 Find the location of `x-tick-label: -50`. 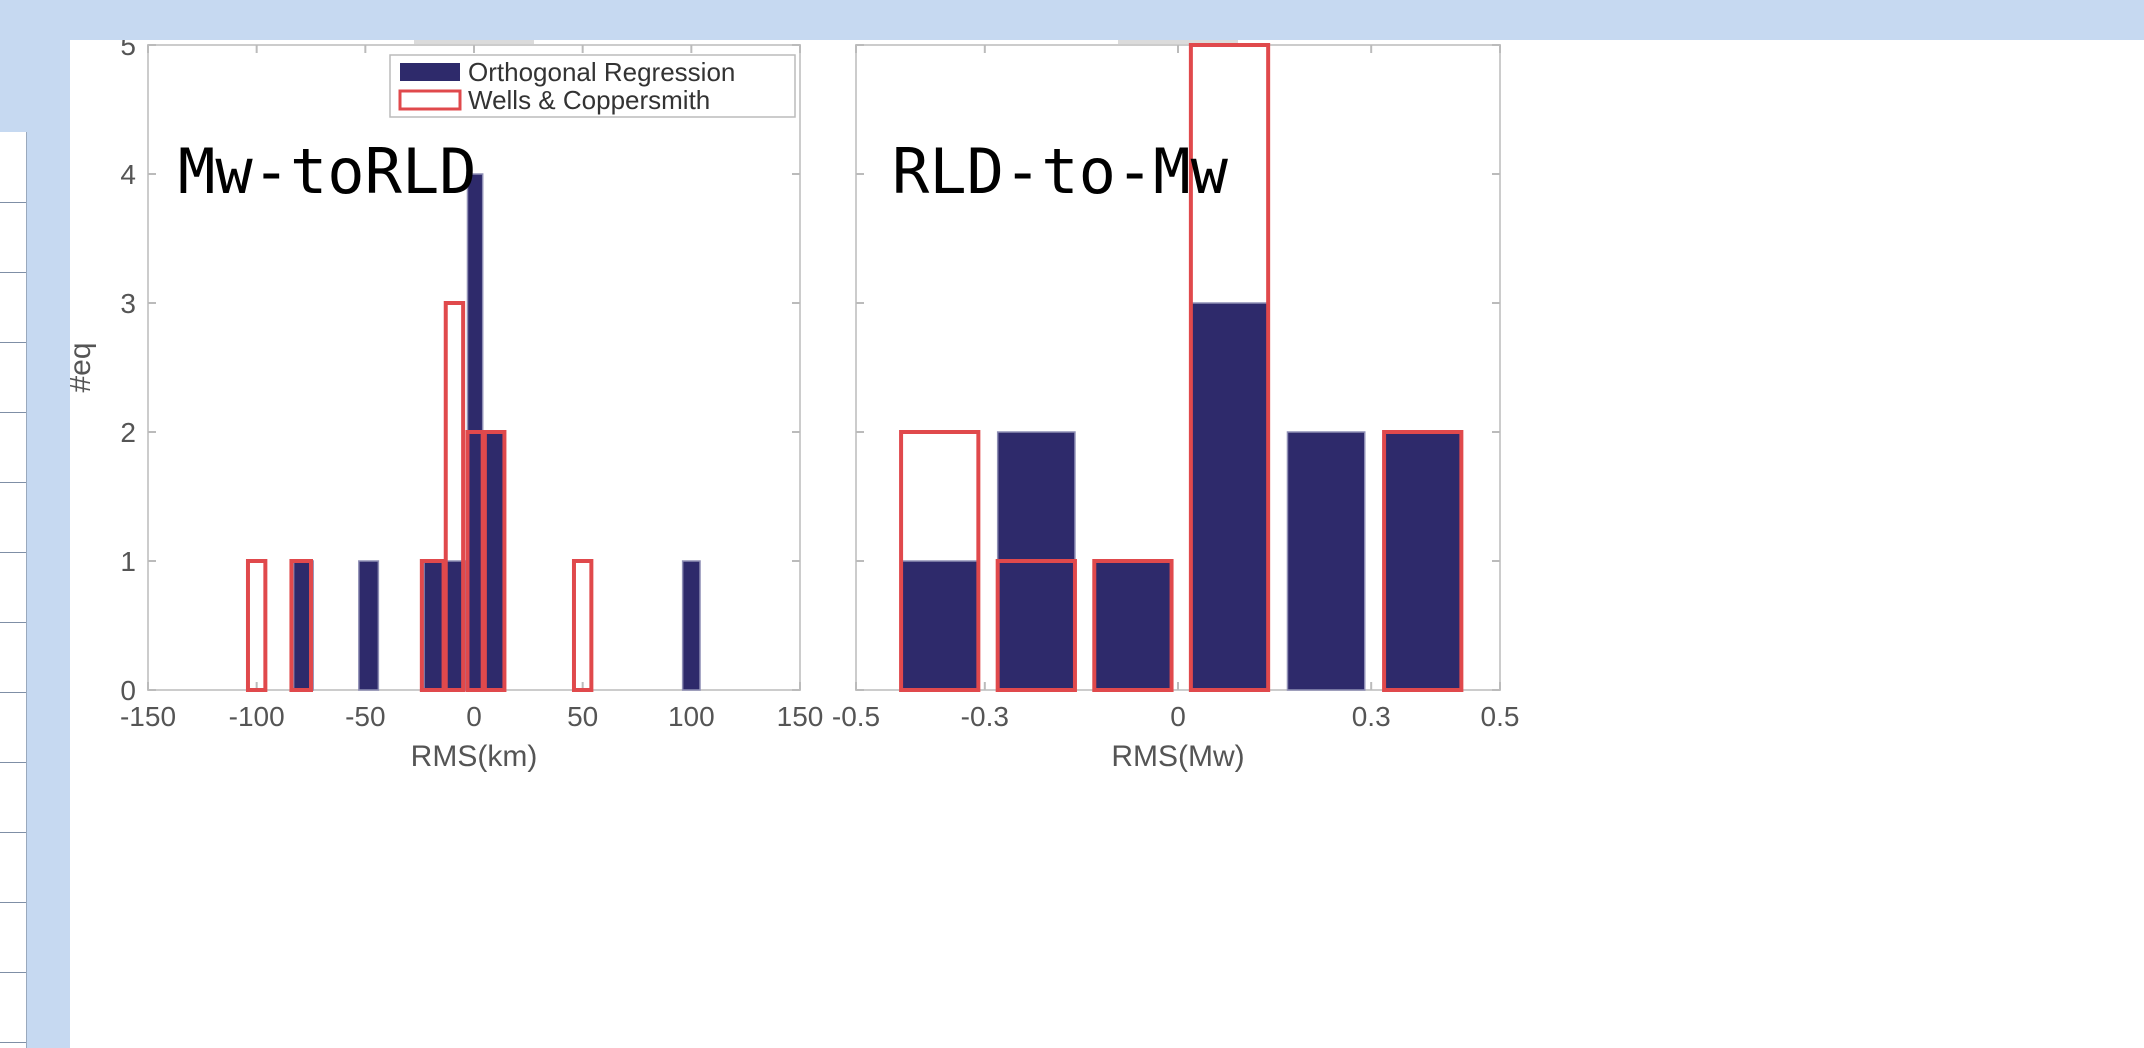

x-tick-label: -50 is located at coordinates (365, 716).